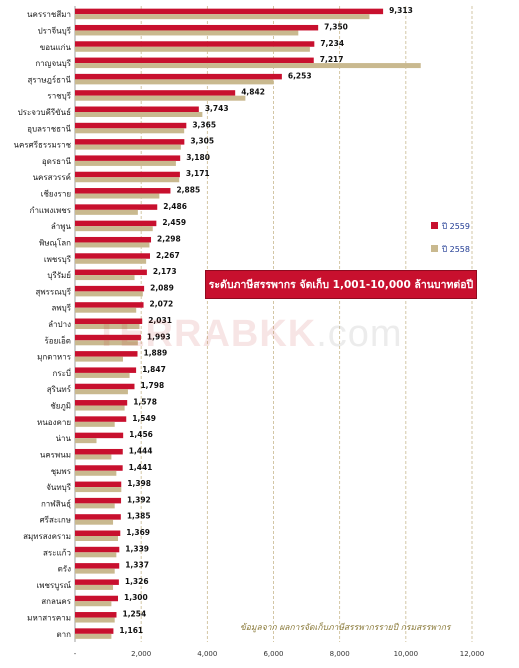 The height and width of the screenshot is (668, 519). I want to click on province-label: จันทบุรี, so click(59, 487).